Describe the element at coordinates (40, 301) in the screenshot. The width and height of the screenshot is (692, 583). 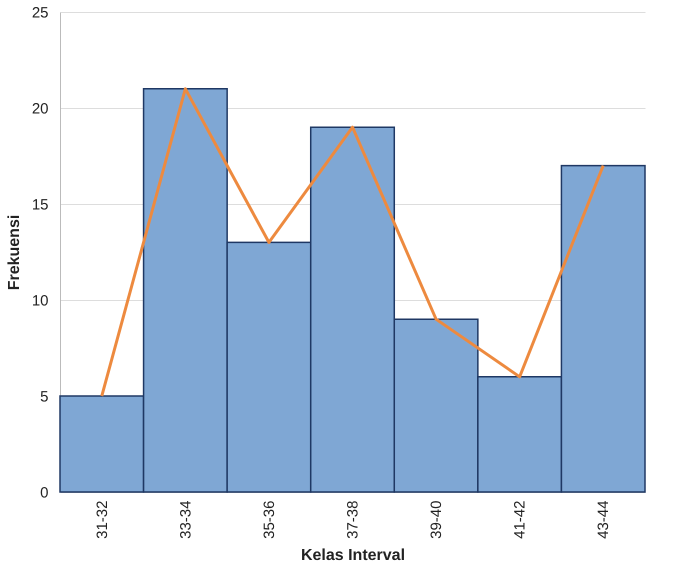
I see `y-tick-label: 10` at that location.